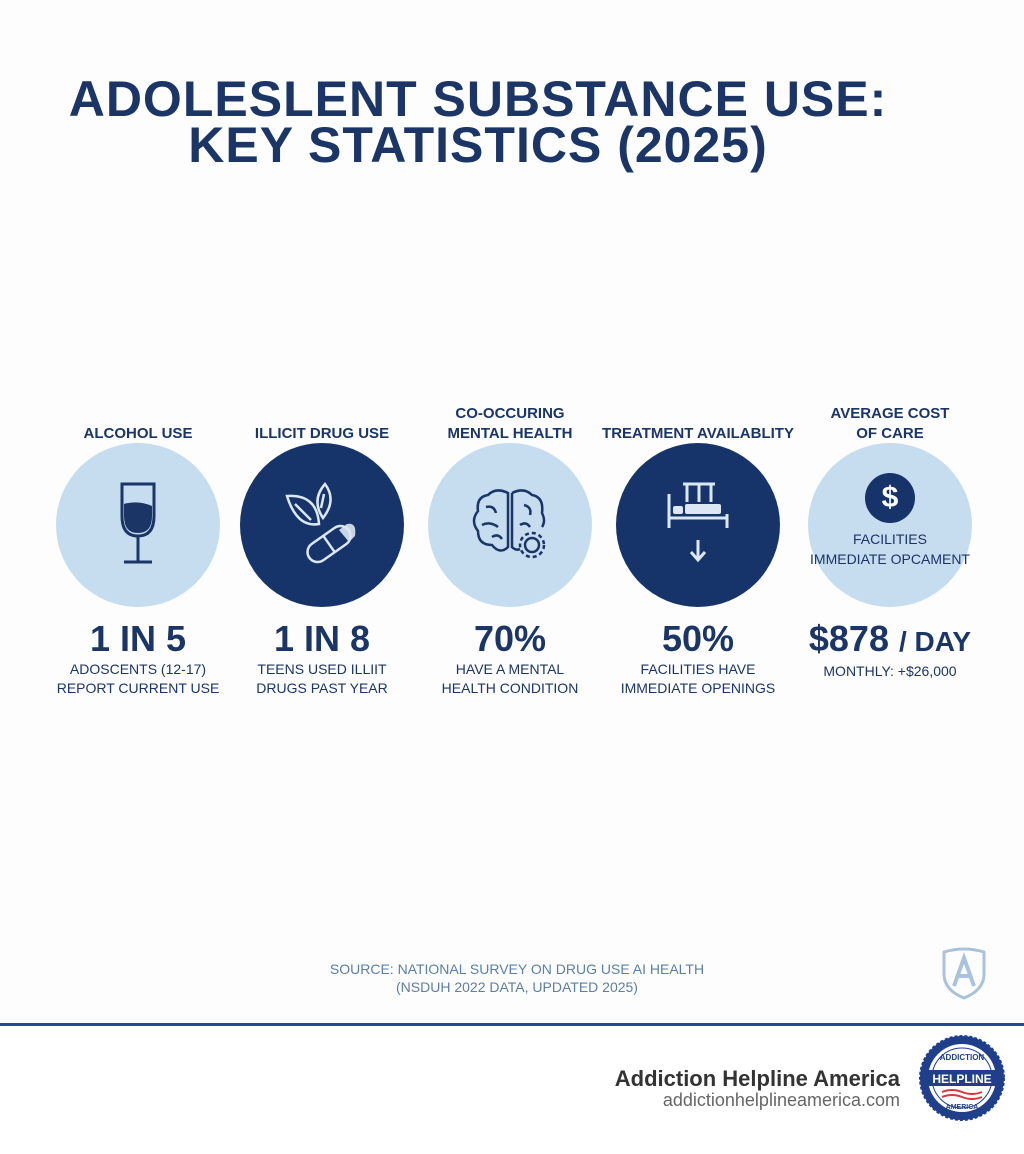 The height and width of the screenshot is (1154, 1024). Describe the element at coordinates (698, 638) in the screenshot. I see `stat-value: 50%` at that location.